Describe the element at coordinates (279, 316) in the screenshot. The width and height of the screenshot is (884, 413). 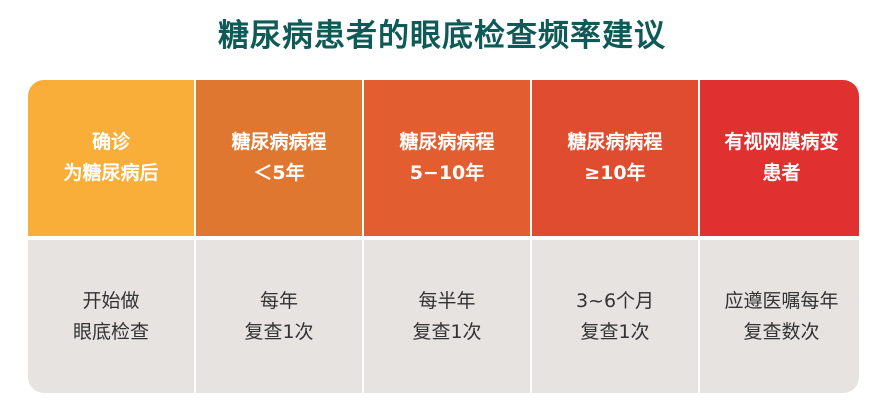
I see `body-cell-under-5: 每年 复查1次` at that location.